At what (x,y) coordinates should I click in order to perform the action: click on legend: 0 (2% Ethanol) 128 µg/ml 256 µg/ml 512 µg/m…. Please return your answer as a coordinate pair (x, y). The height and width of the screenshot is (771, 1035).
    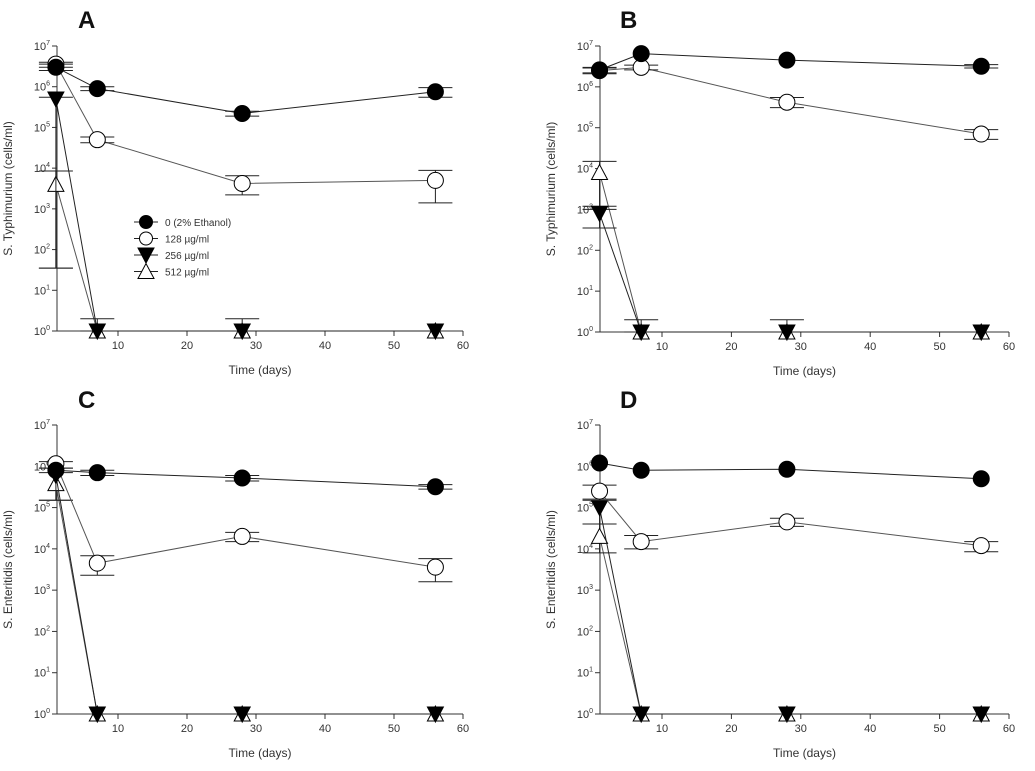
    Looking at the image, I should click on (182, 247).